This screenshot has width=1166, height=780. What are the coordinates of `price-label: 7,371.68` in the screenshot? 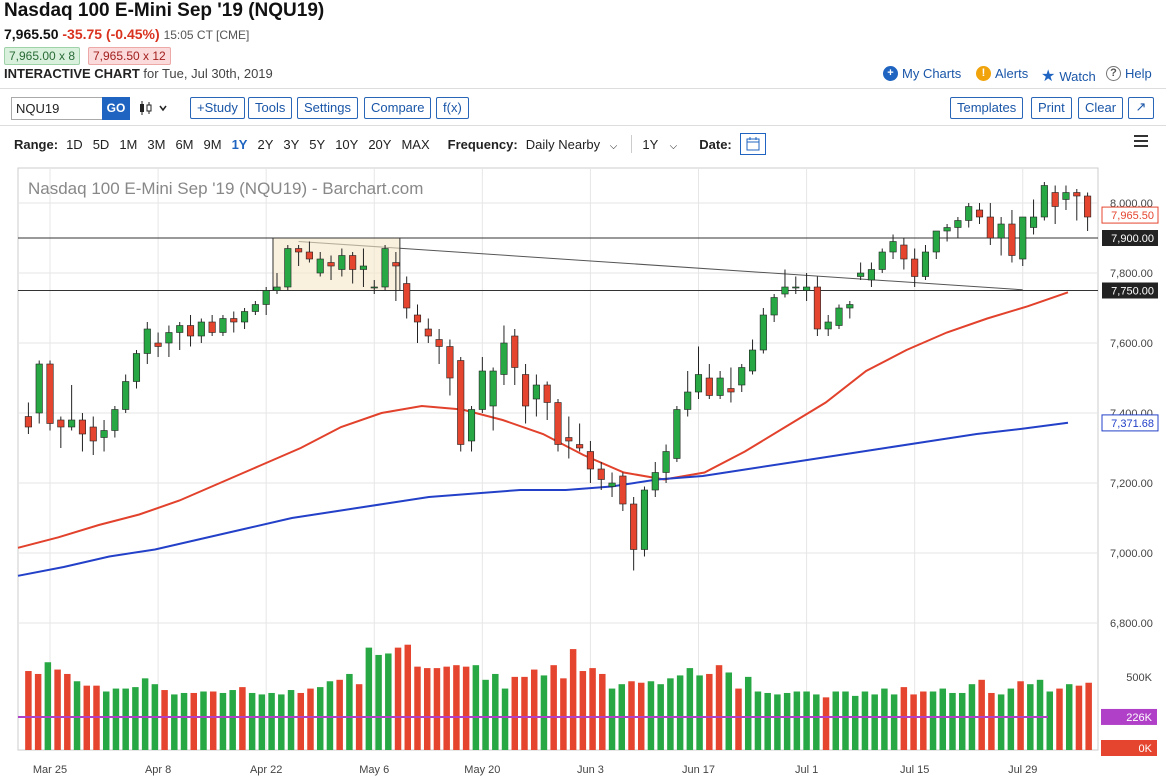 It's located at (1132, 424).